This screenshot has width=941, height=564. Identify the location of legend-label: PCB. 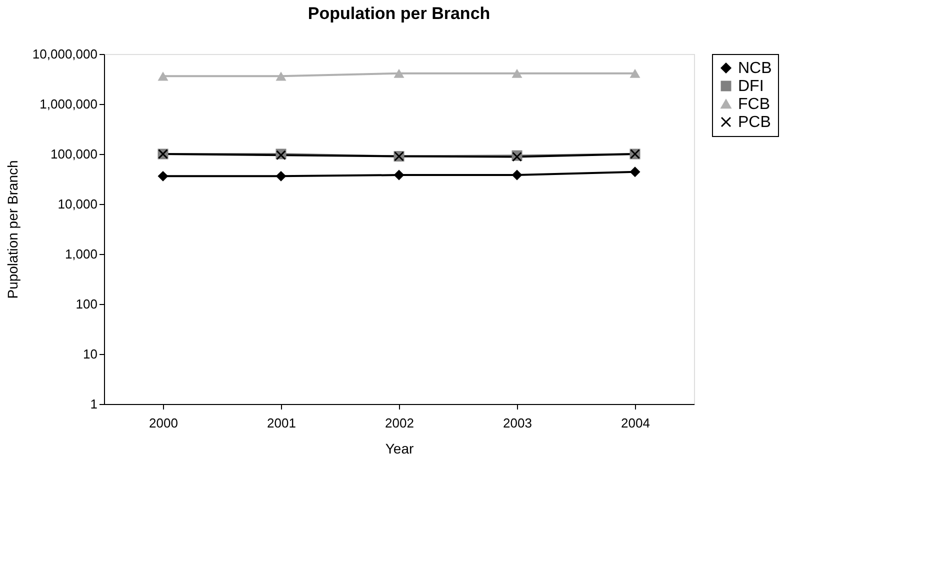
(754, 122).